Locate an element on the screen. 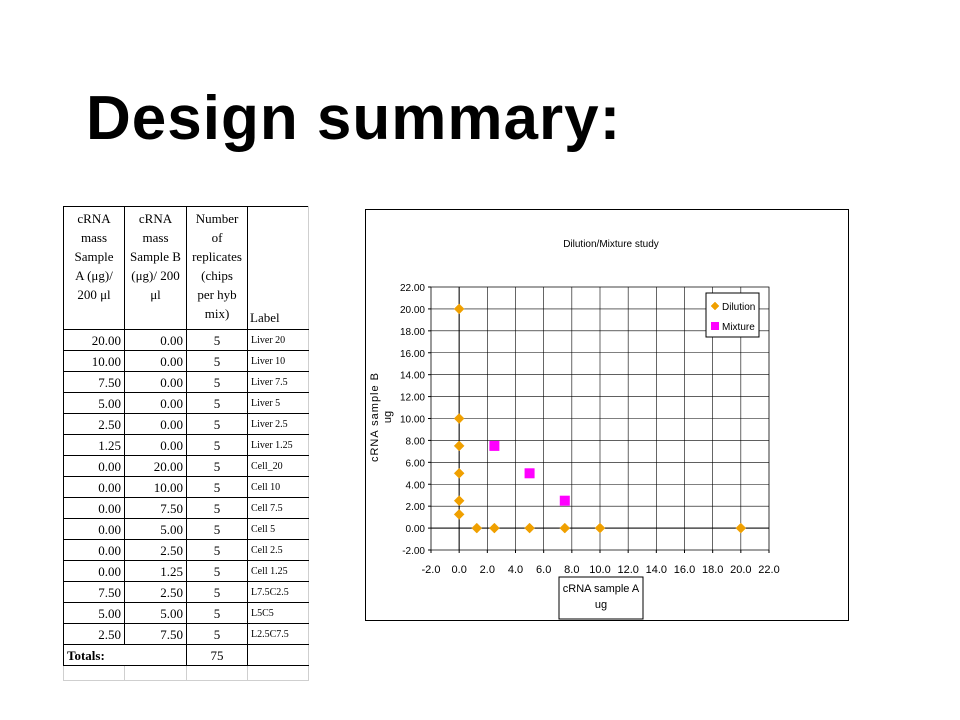  cell-sample-a: 1.25 is located at coordinates (94, 445).